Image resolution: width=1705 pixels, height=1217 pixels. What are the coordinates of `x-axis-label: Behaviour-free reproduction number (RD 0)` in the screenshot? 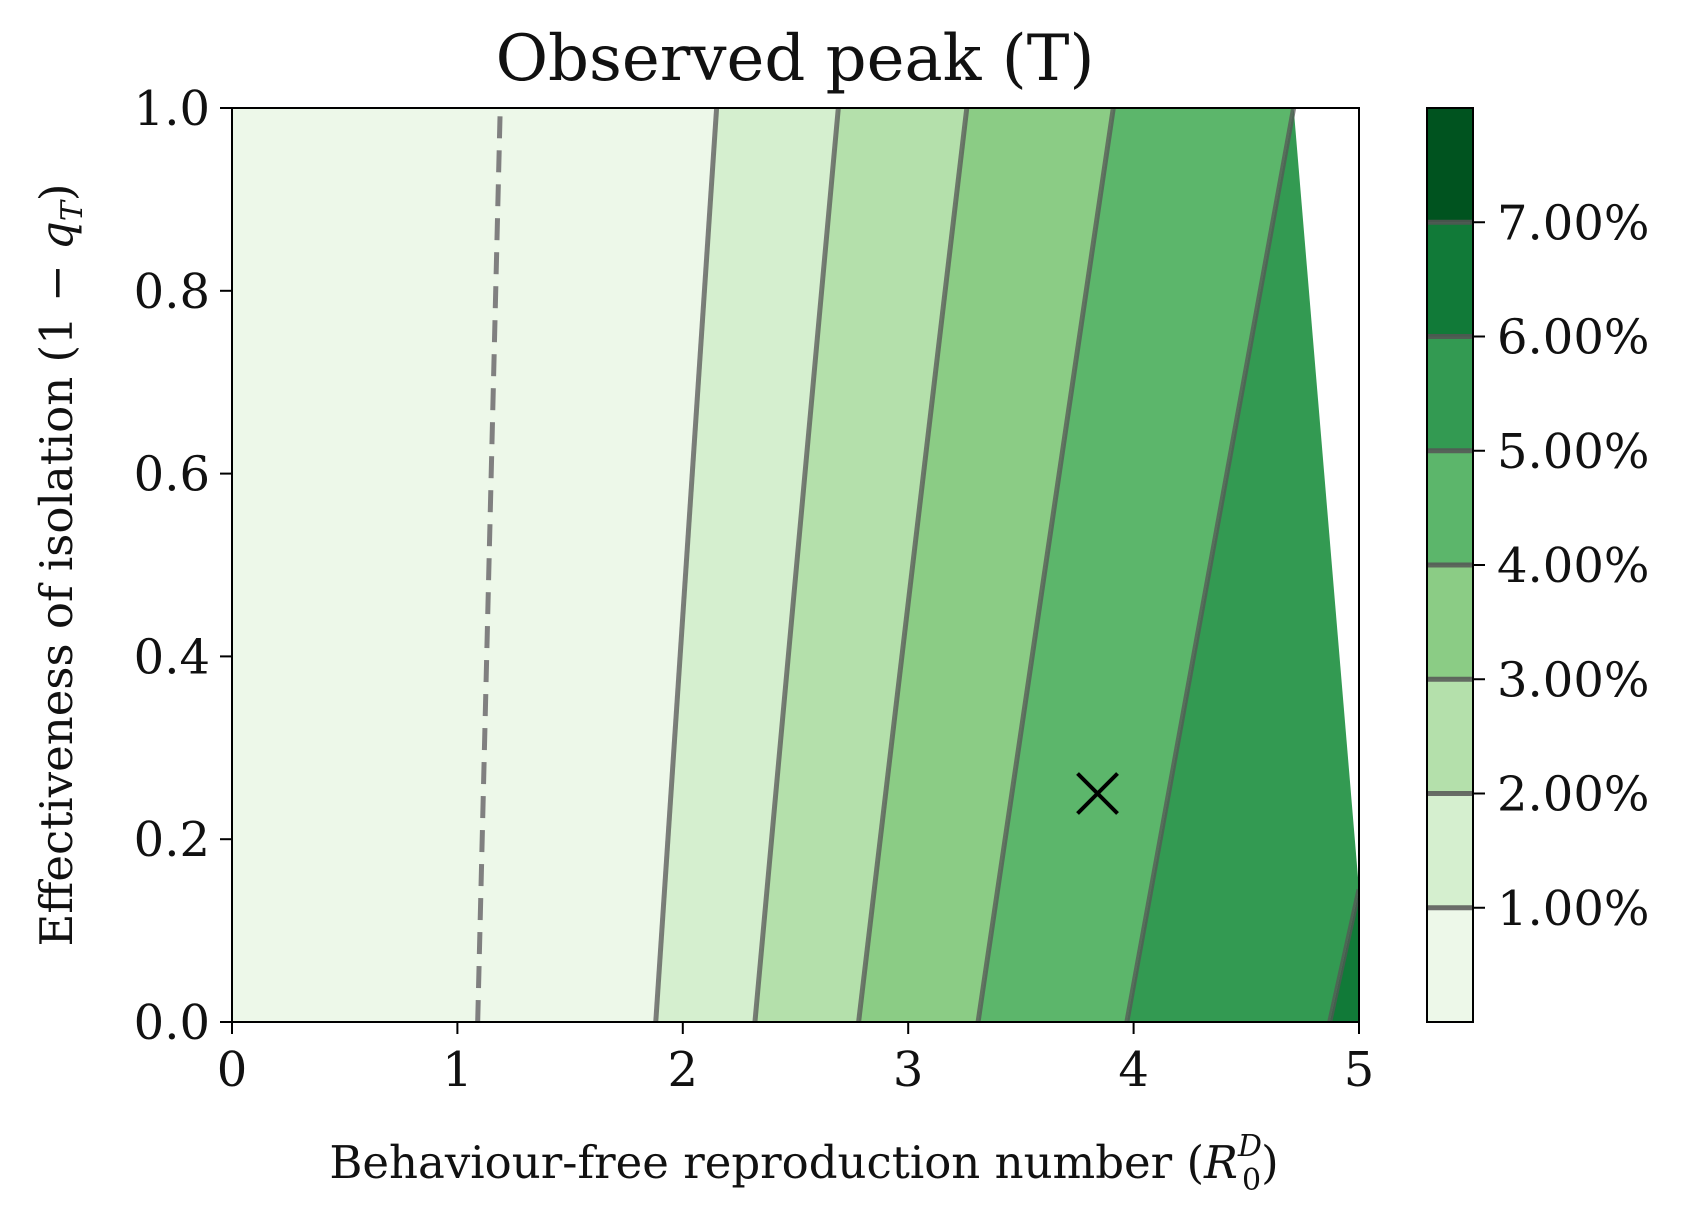 It's located at (803, 1163).